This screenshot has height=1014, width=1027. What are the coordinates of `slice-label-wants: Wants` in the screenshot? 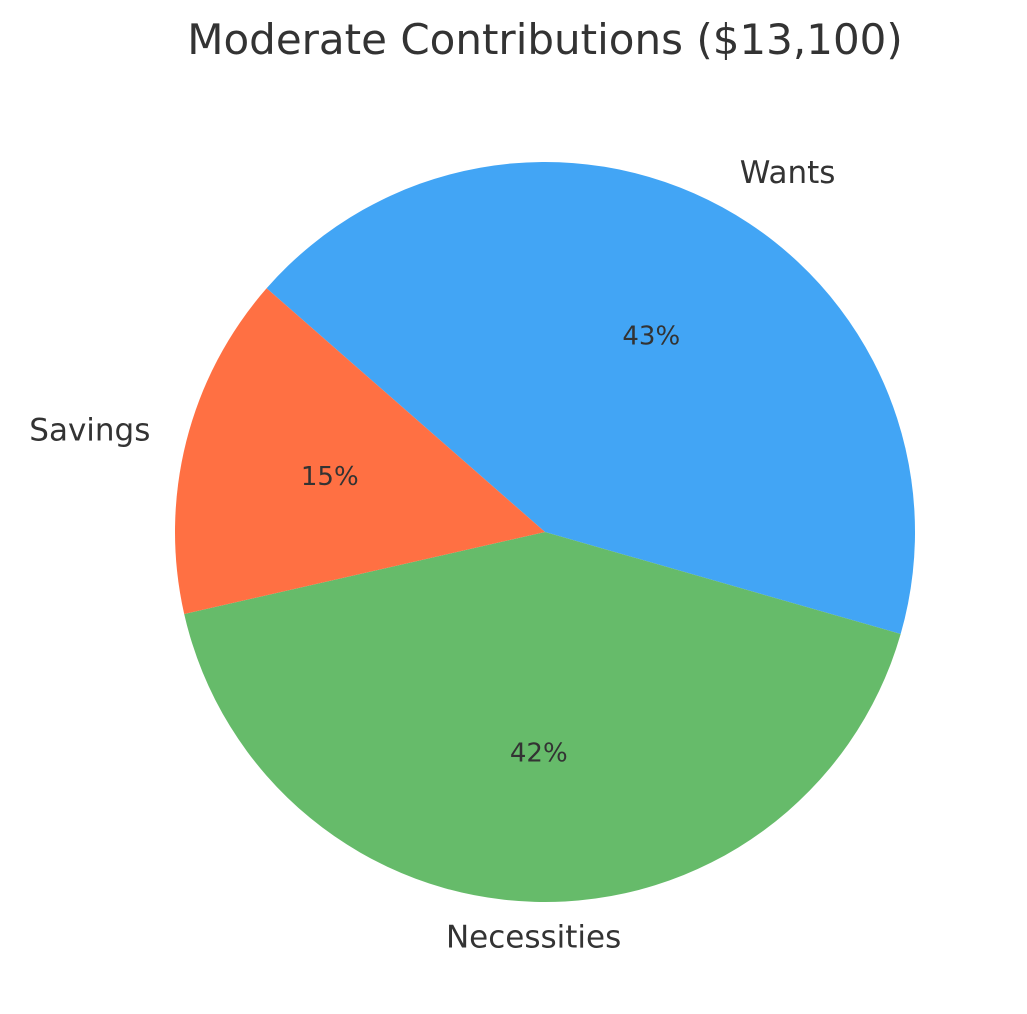 It's located at (788, 173).